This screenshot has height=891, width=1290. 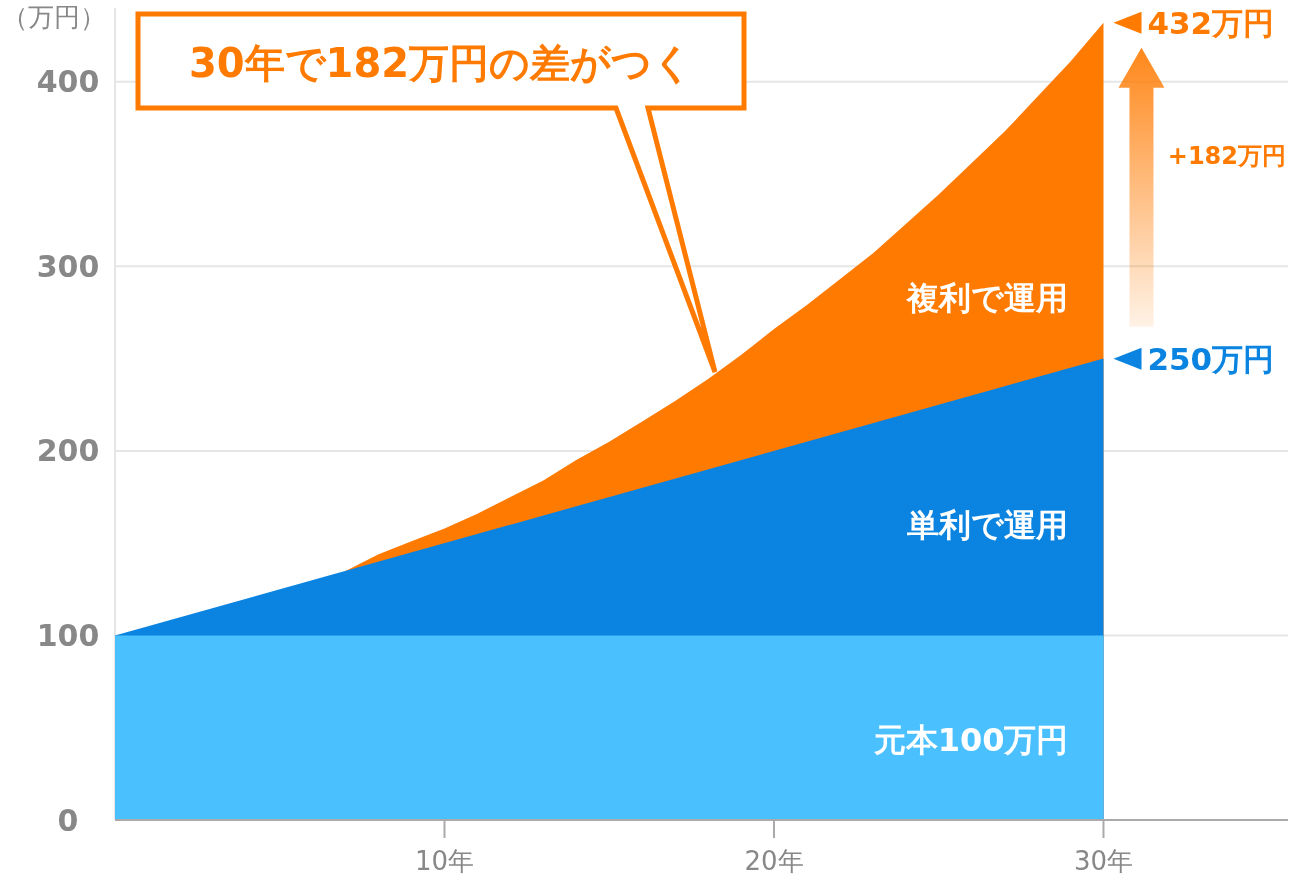 I want to click on data-label: 432万円, so click(x=1211, y=22).